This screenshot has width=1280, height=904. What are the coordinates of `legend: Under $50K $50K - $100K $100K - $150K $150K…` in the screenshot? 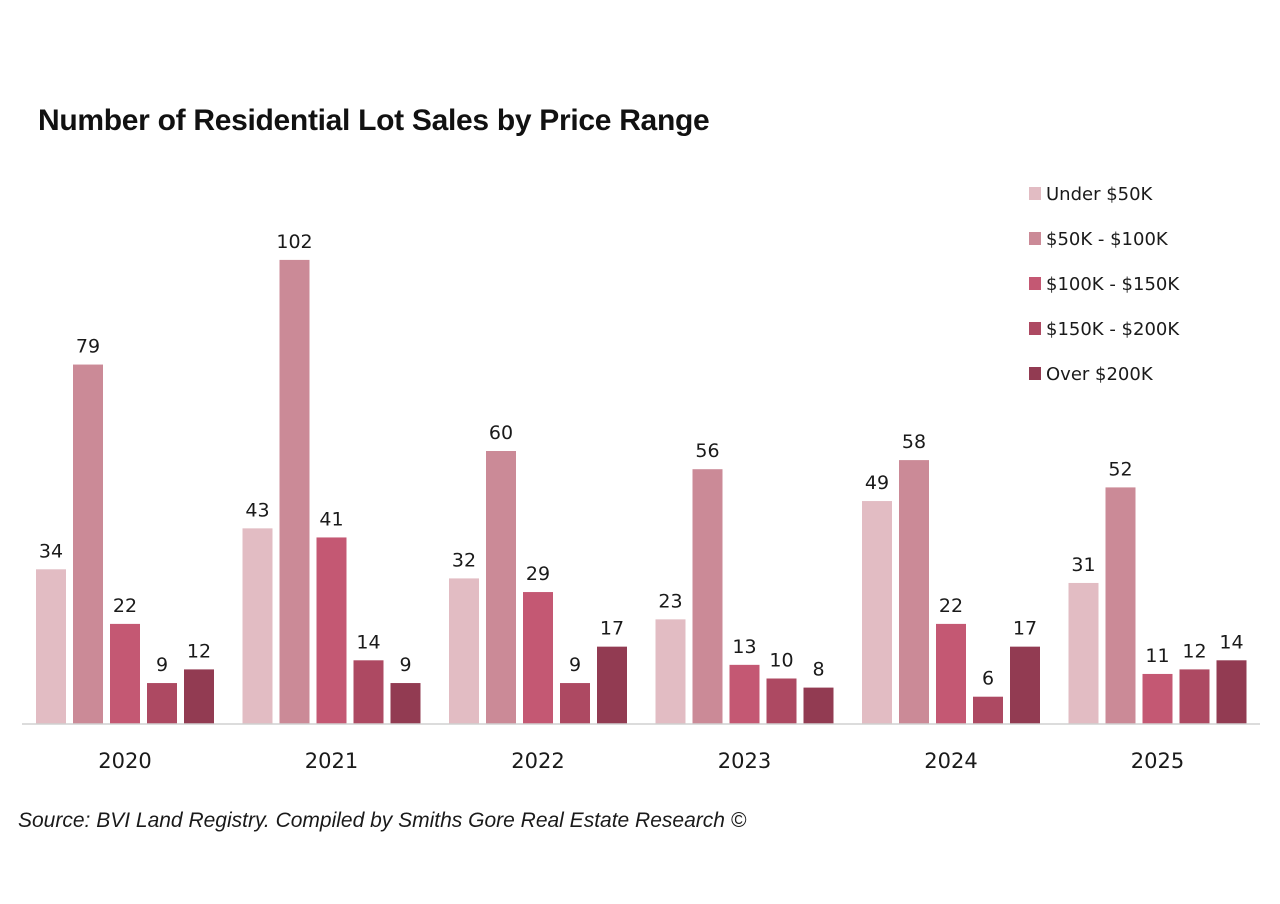 It's located at (1104, 284).